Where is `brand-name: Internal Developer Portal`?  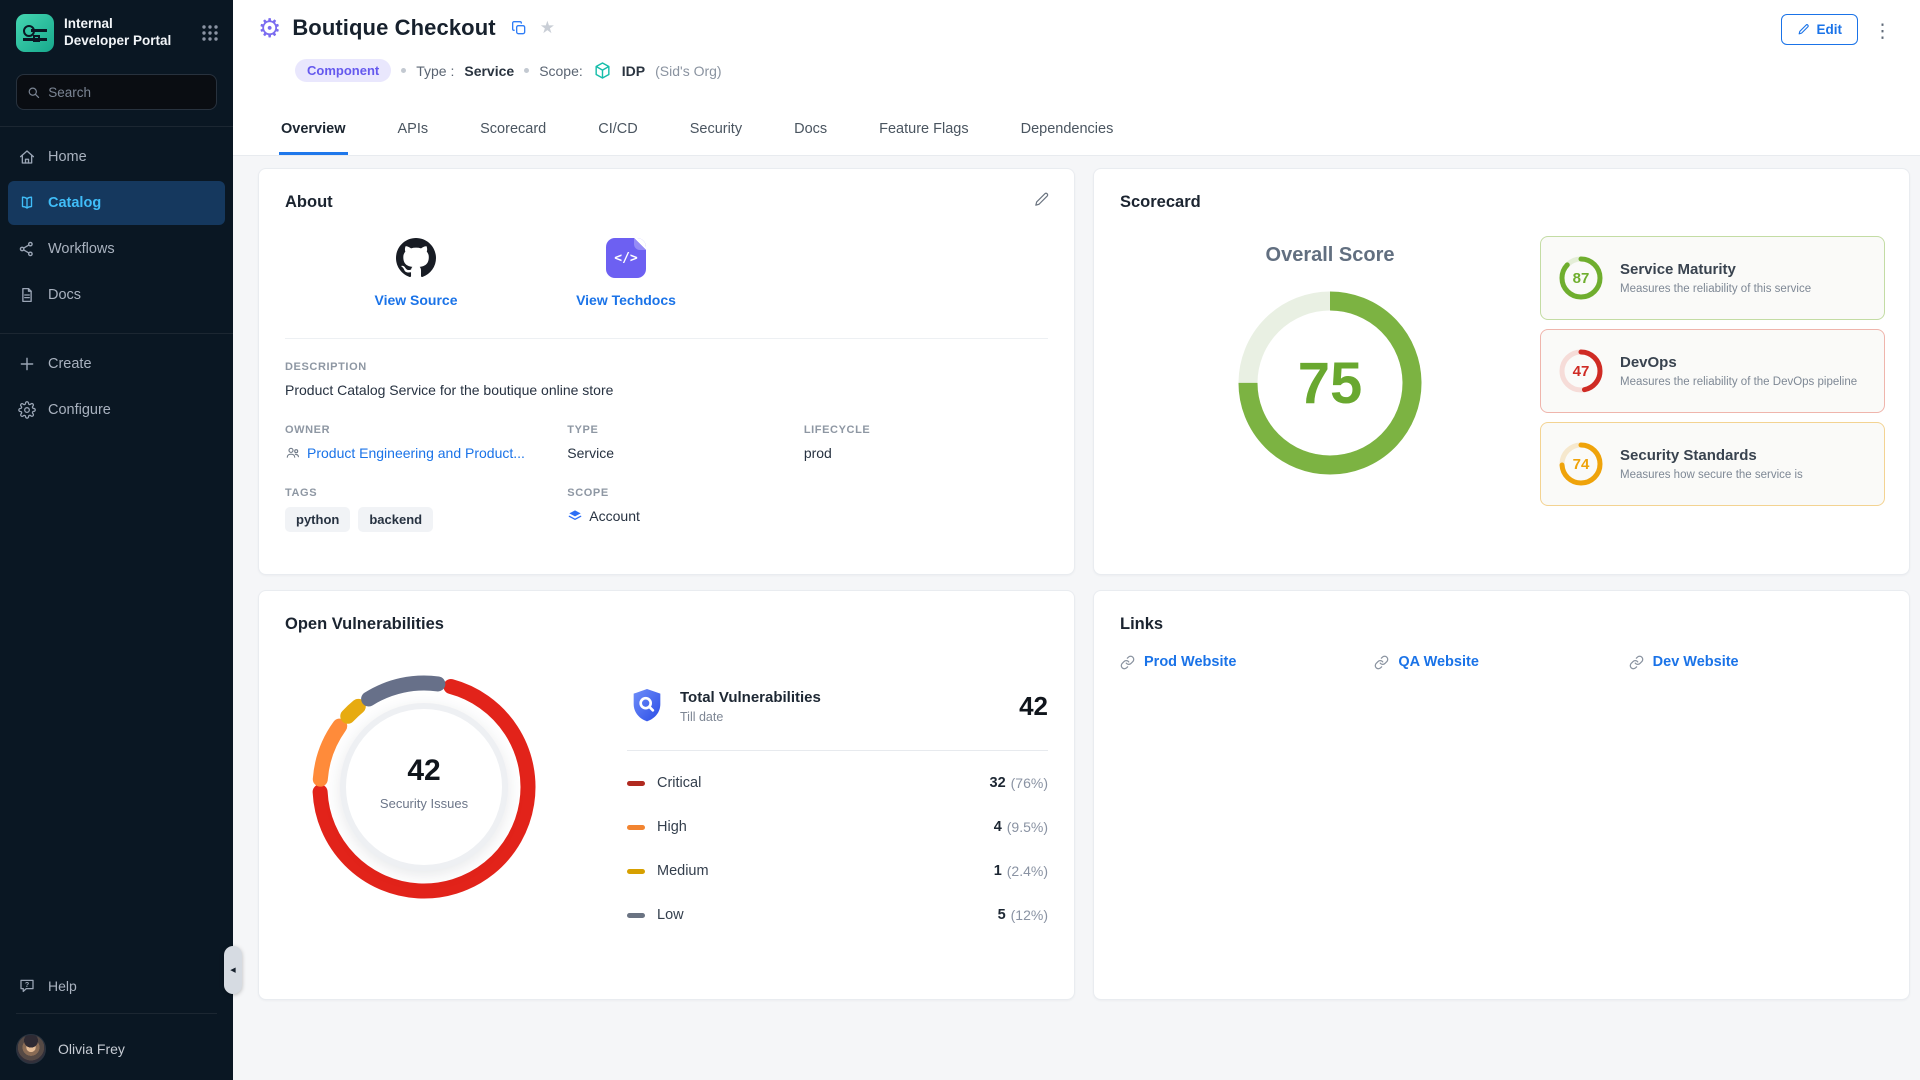 brand-name: Internal Developer Portal is located at coordinates (118, 32).